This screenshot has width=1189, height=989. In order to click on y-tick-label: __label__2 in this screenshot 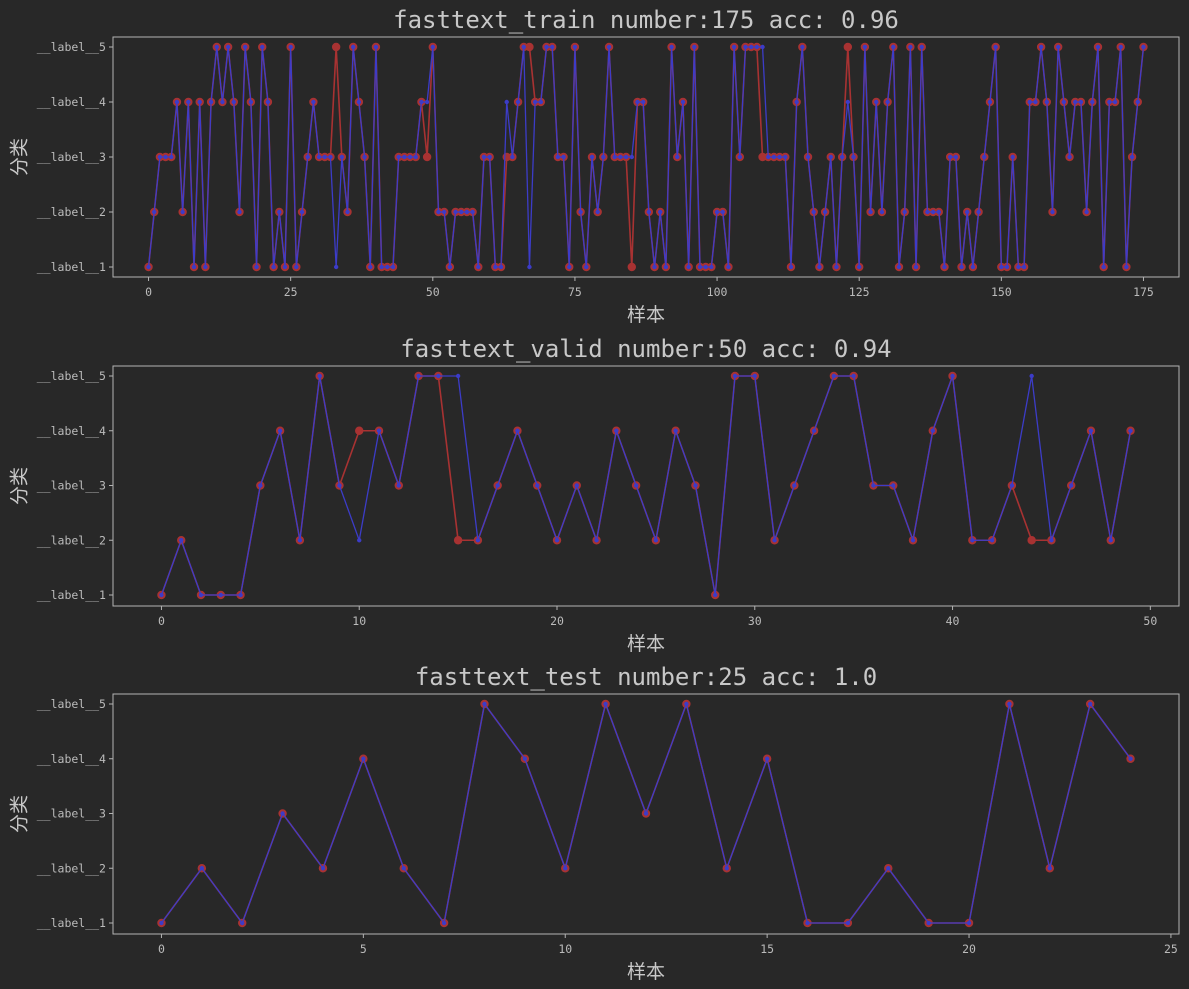, I will do `click(71, 868)`.